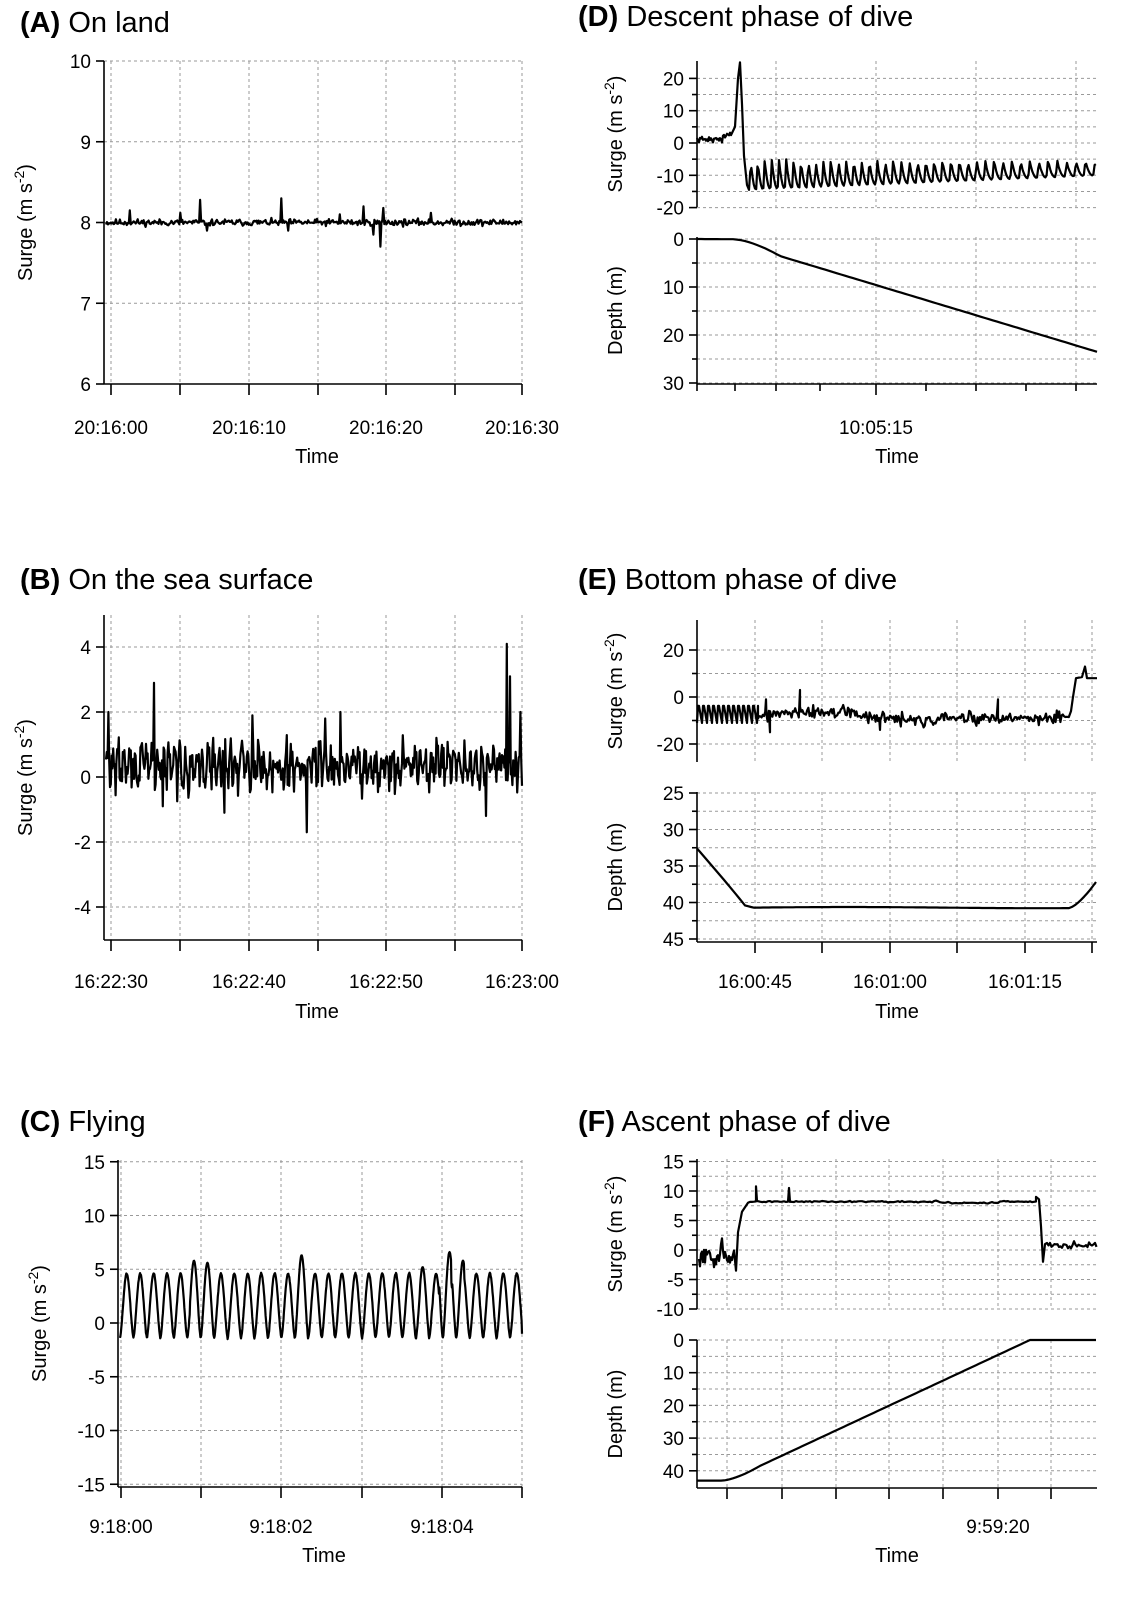 The image size is (1134, 1621). I want to click on track-depth: 25 30 35 40 45 Depth (m), so click(851, 867).